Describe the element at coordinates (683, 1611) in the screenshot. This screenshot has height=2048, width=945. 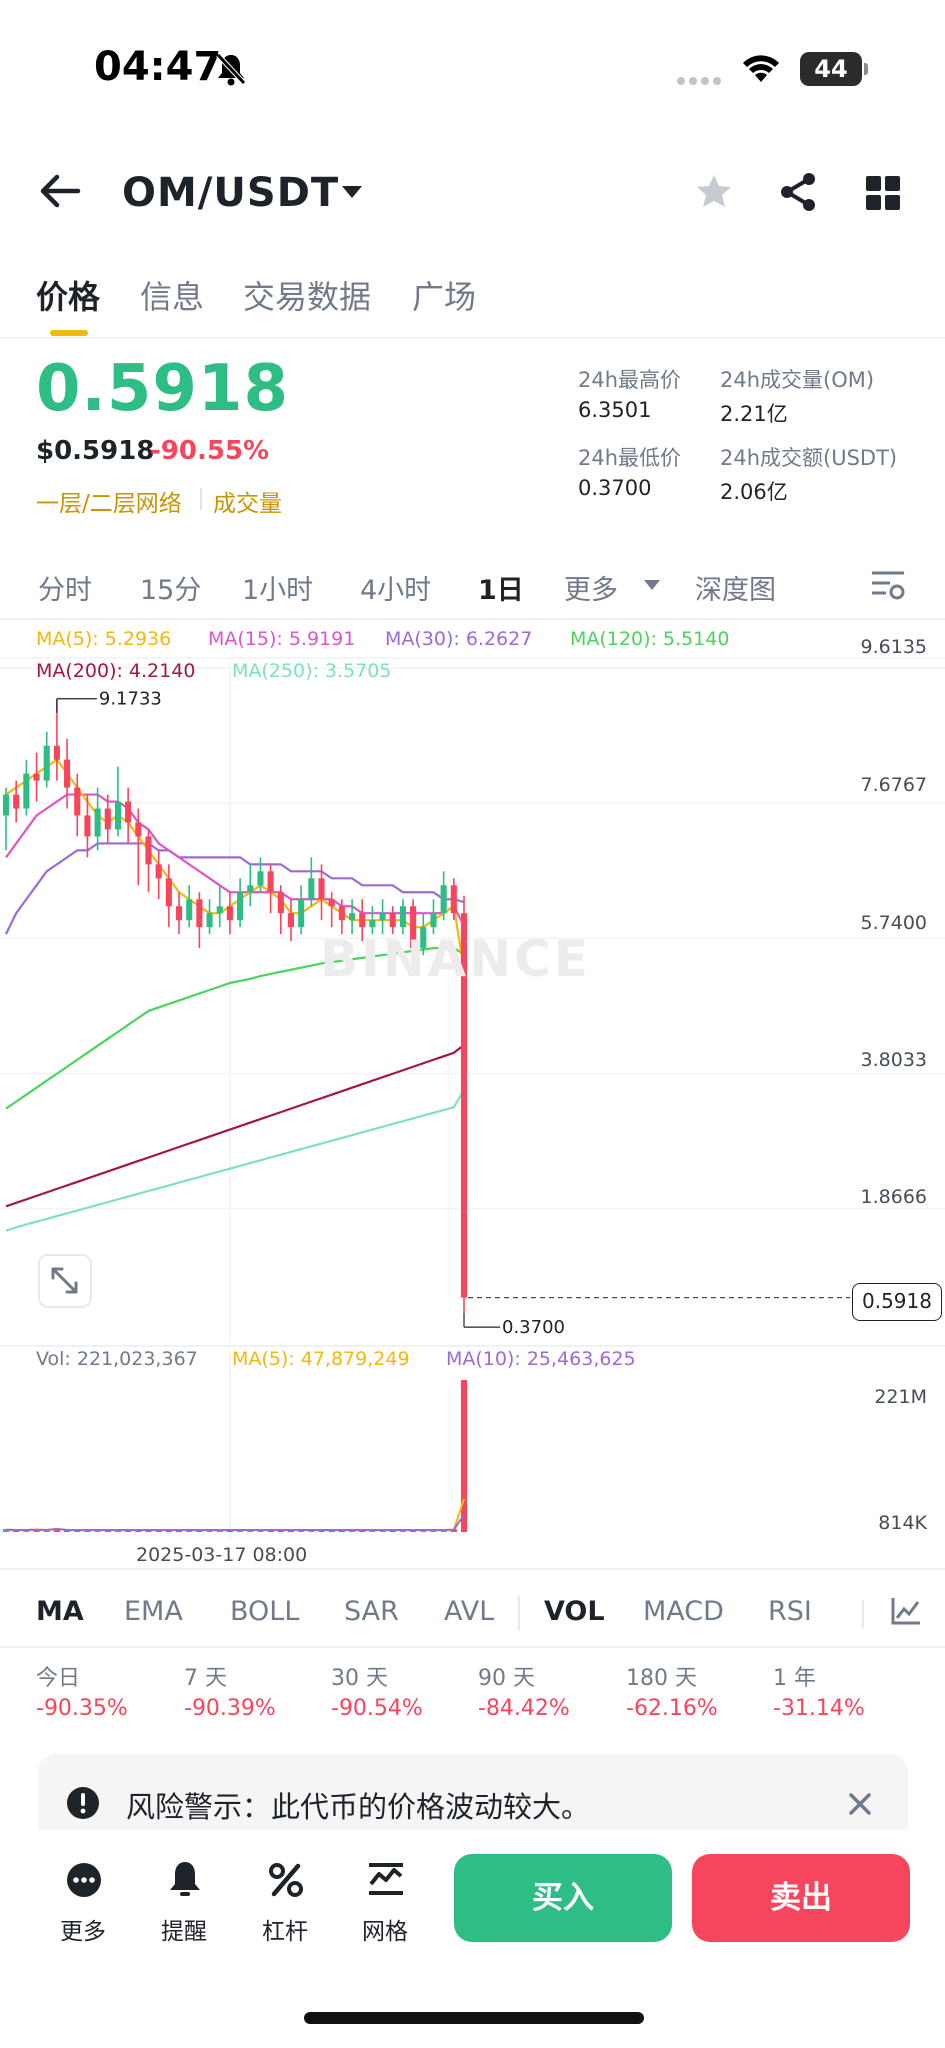
I see `indicator-macd: MACD` at that location.